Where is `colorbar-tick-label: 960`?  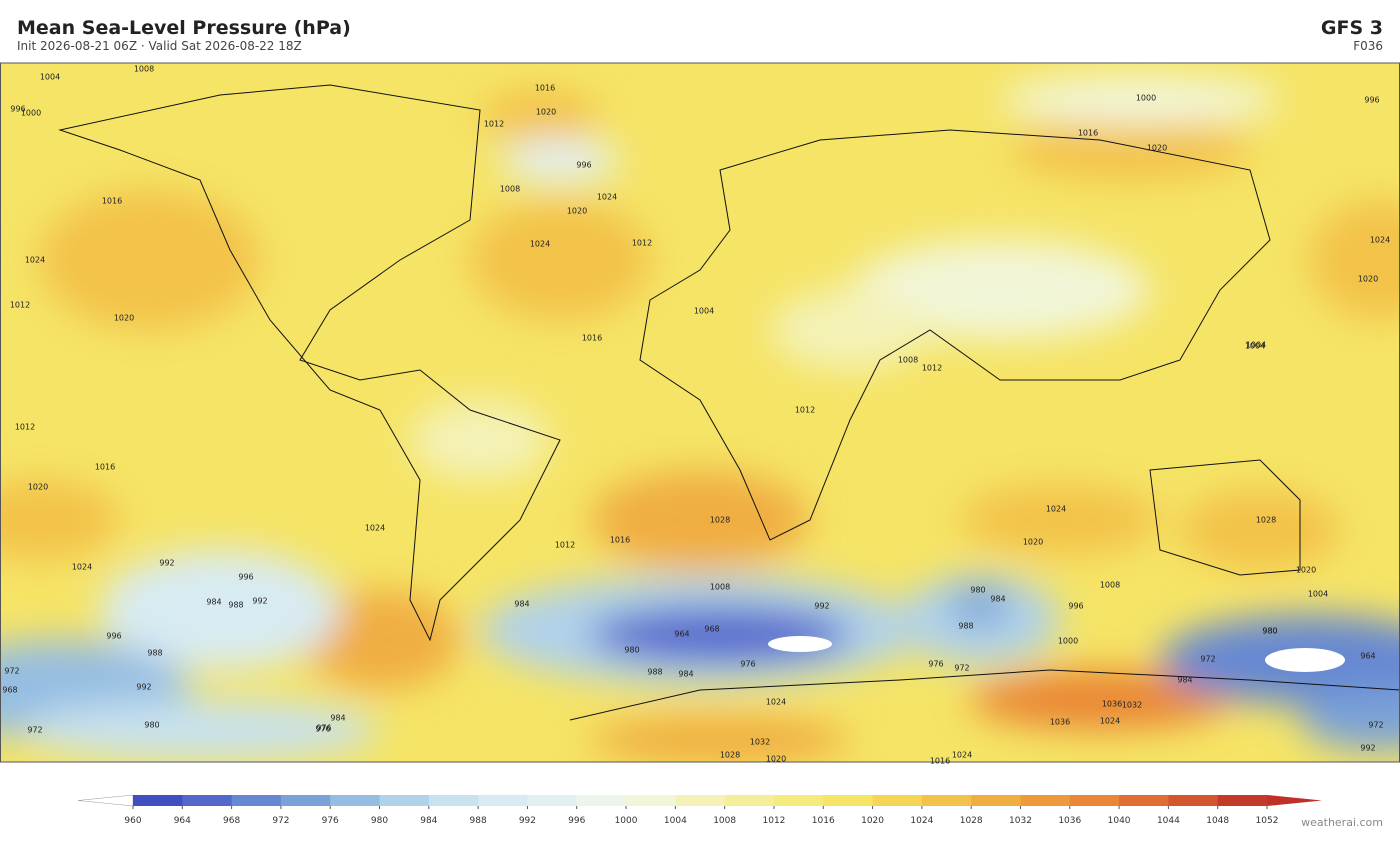
colorbar-tick-label: 960 is located at coordinates (132, 821).